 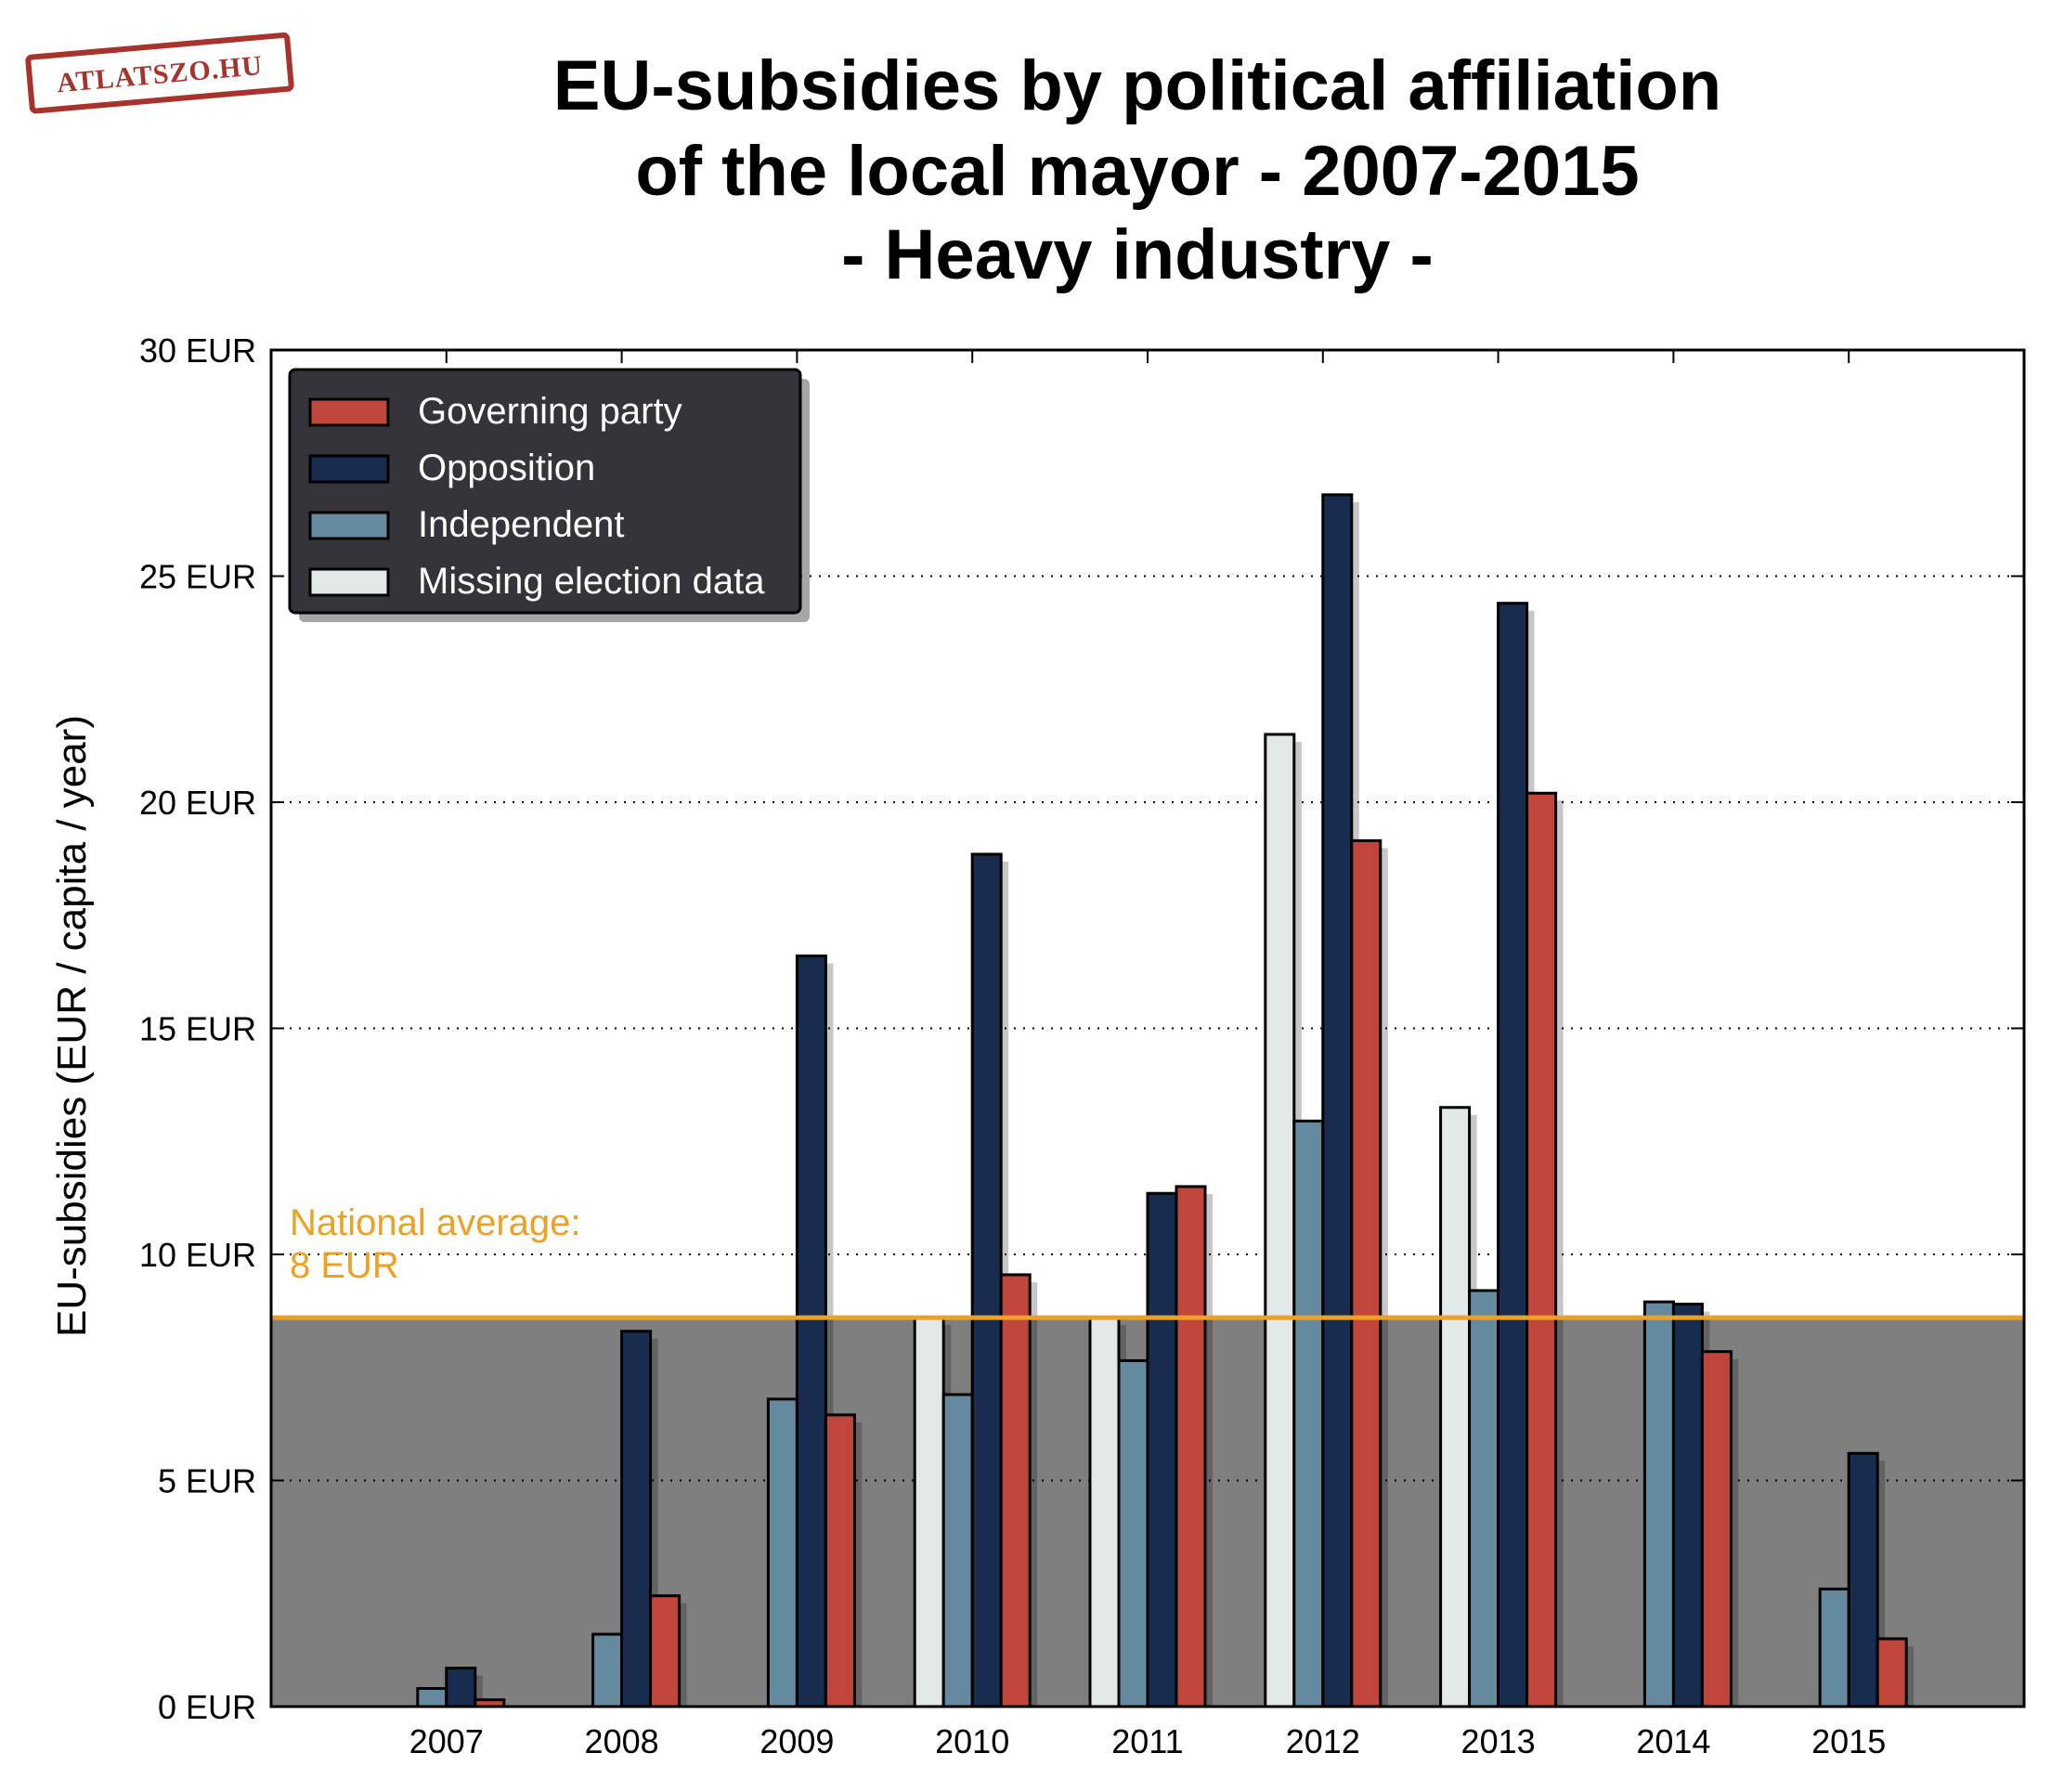 I want to click on logo-stamp-frame, so click(x=159, y=73).